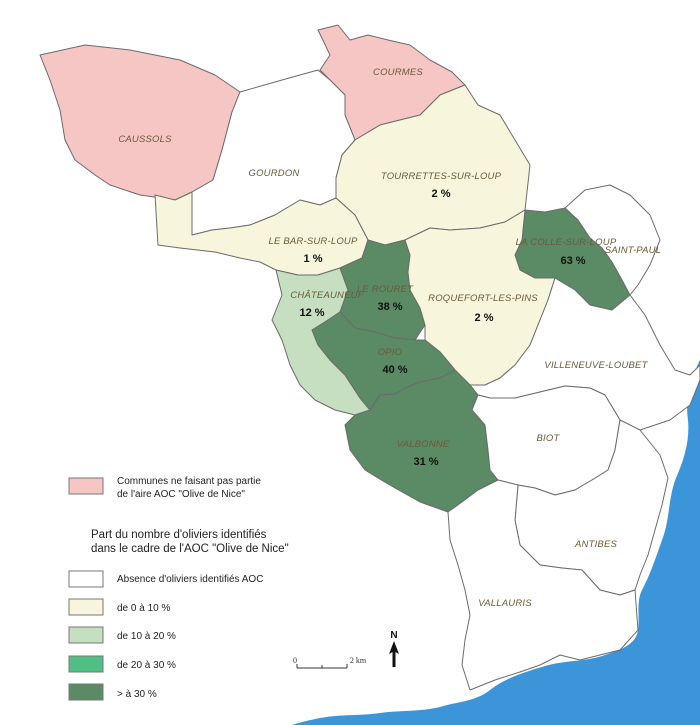 Image resolution: width=700 pixels, height=725 pixels. What do you see at coordinates (441, 176) in the screenshot?
I see `label-tourrettes: TOURRETTES-SUR-LOUP` at bounding box center [441, 176].